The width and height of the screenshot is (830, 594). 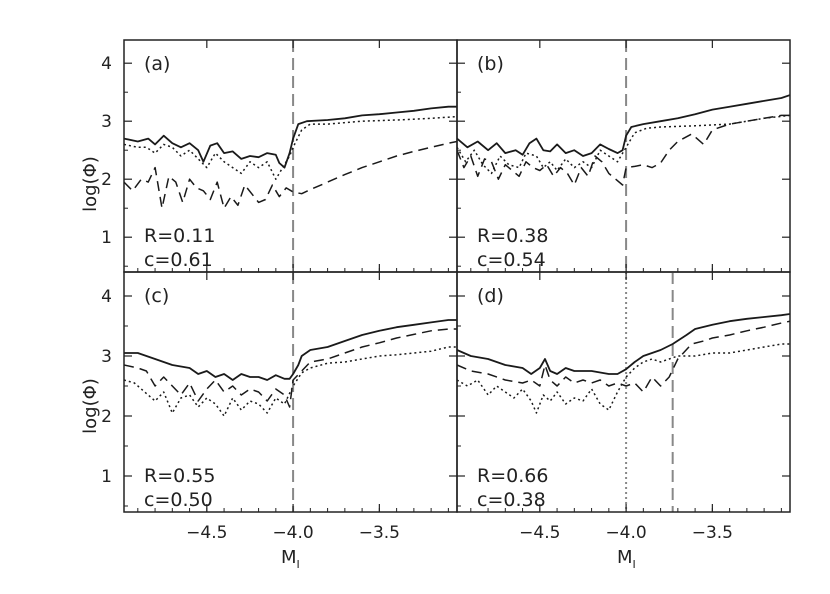 I want to click on r-annotation: R=0.38, so click(x=512, y=236).